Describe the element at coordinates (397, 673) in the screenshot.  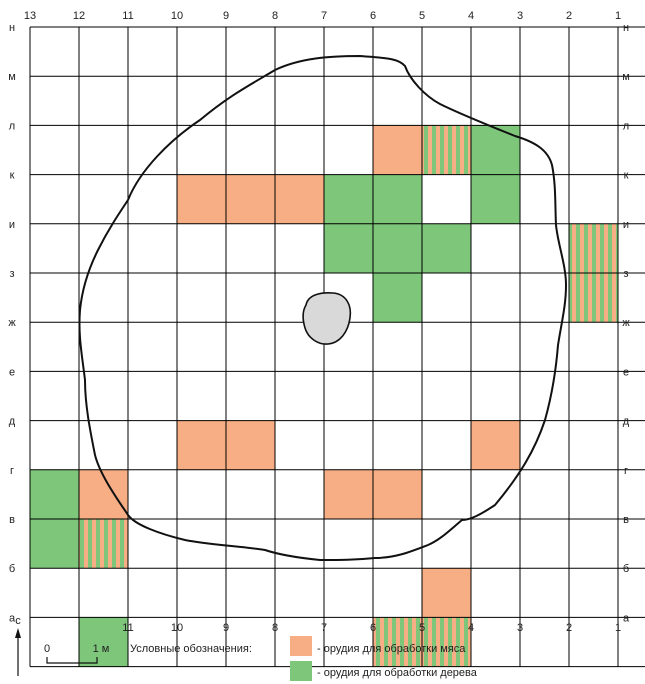
I see `legend-label-wood: - орудия для обработки дерева` at that location.